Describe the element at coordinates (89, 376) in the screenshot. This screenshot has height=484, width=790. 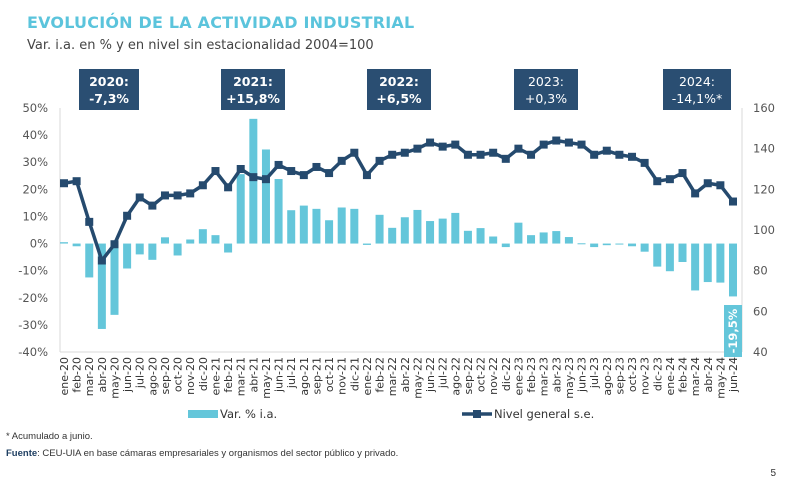
I see `x-tick-label: mar-20` at that location.